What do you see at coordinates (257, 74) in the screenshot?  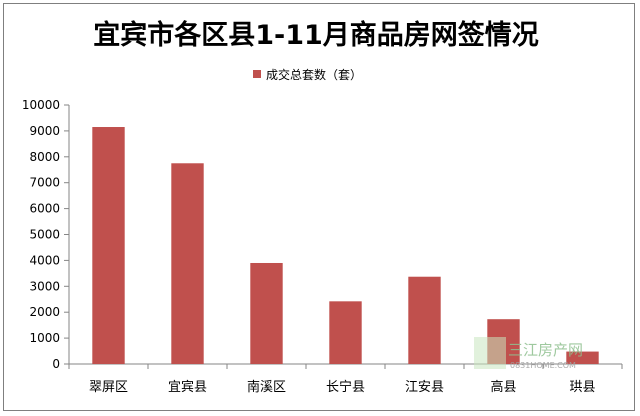 I see `legend-swatch` at bounding box center [257, 74].